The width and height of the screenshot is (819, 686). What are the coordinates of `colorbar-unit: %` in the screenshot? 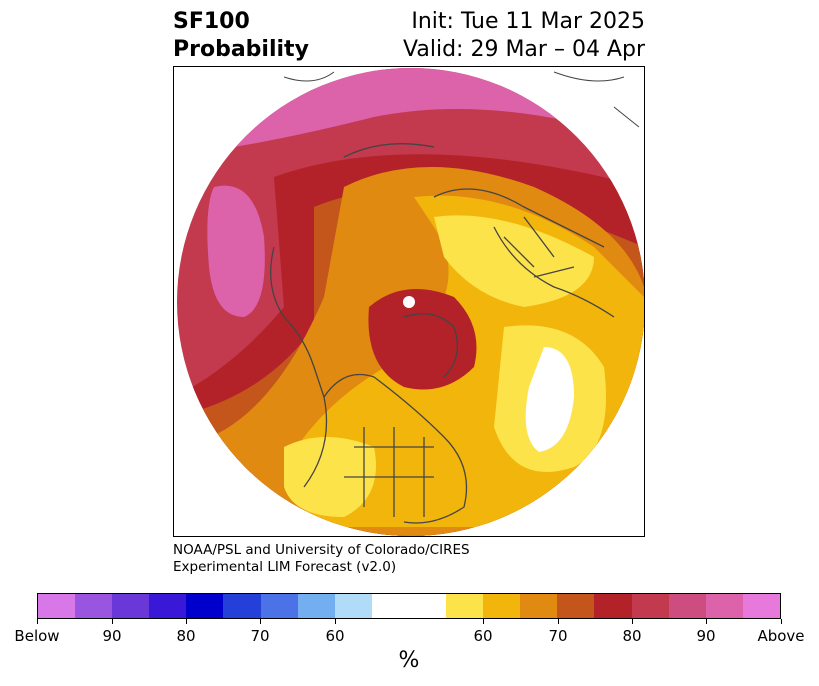 It's located at (409, 660).